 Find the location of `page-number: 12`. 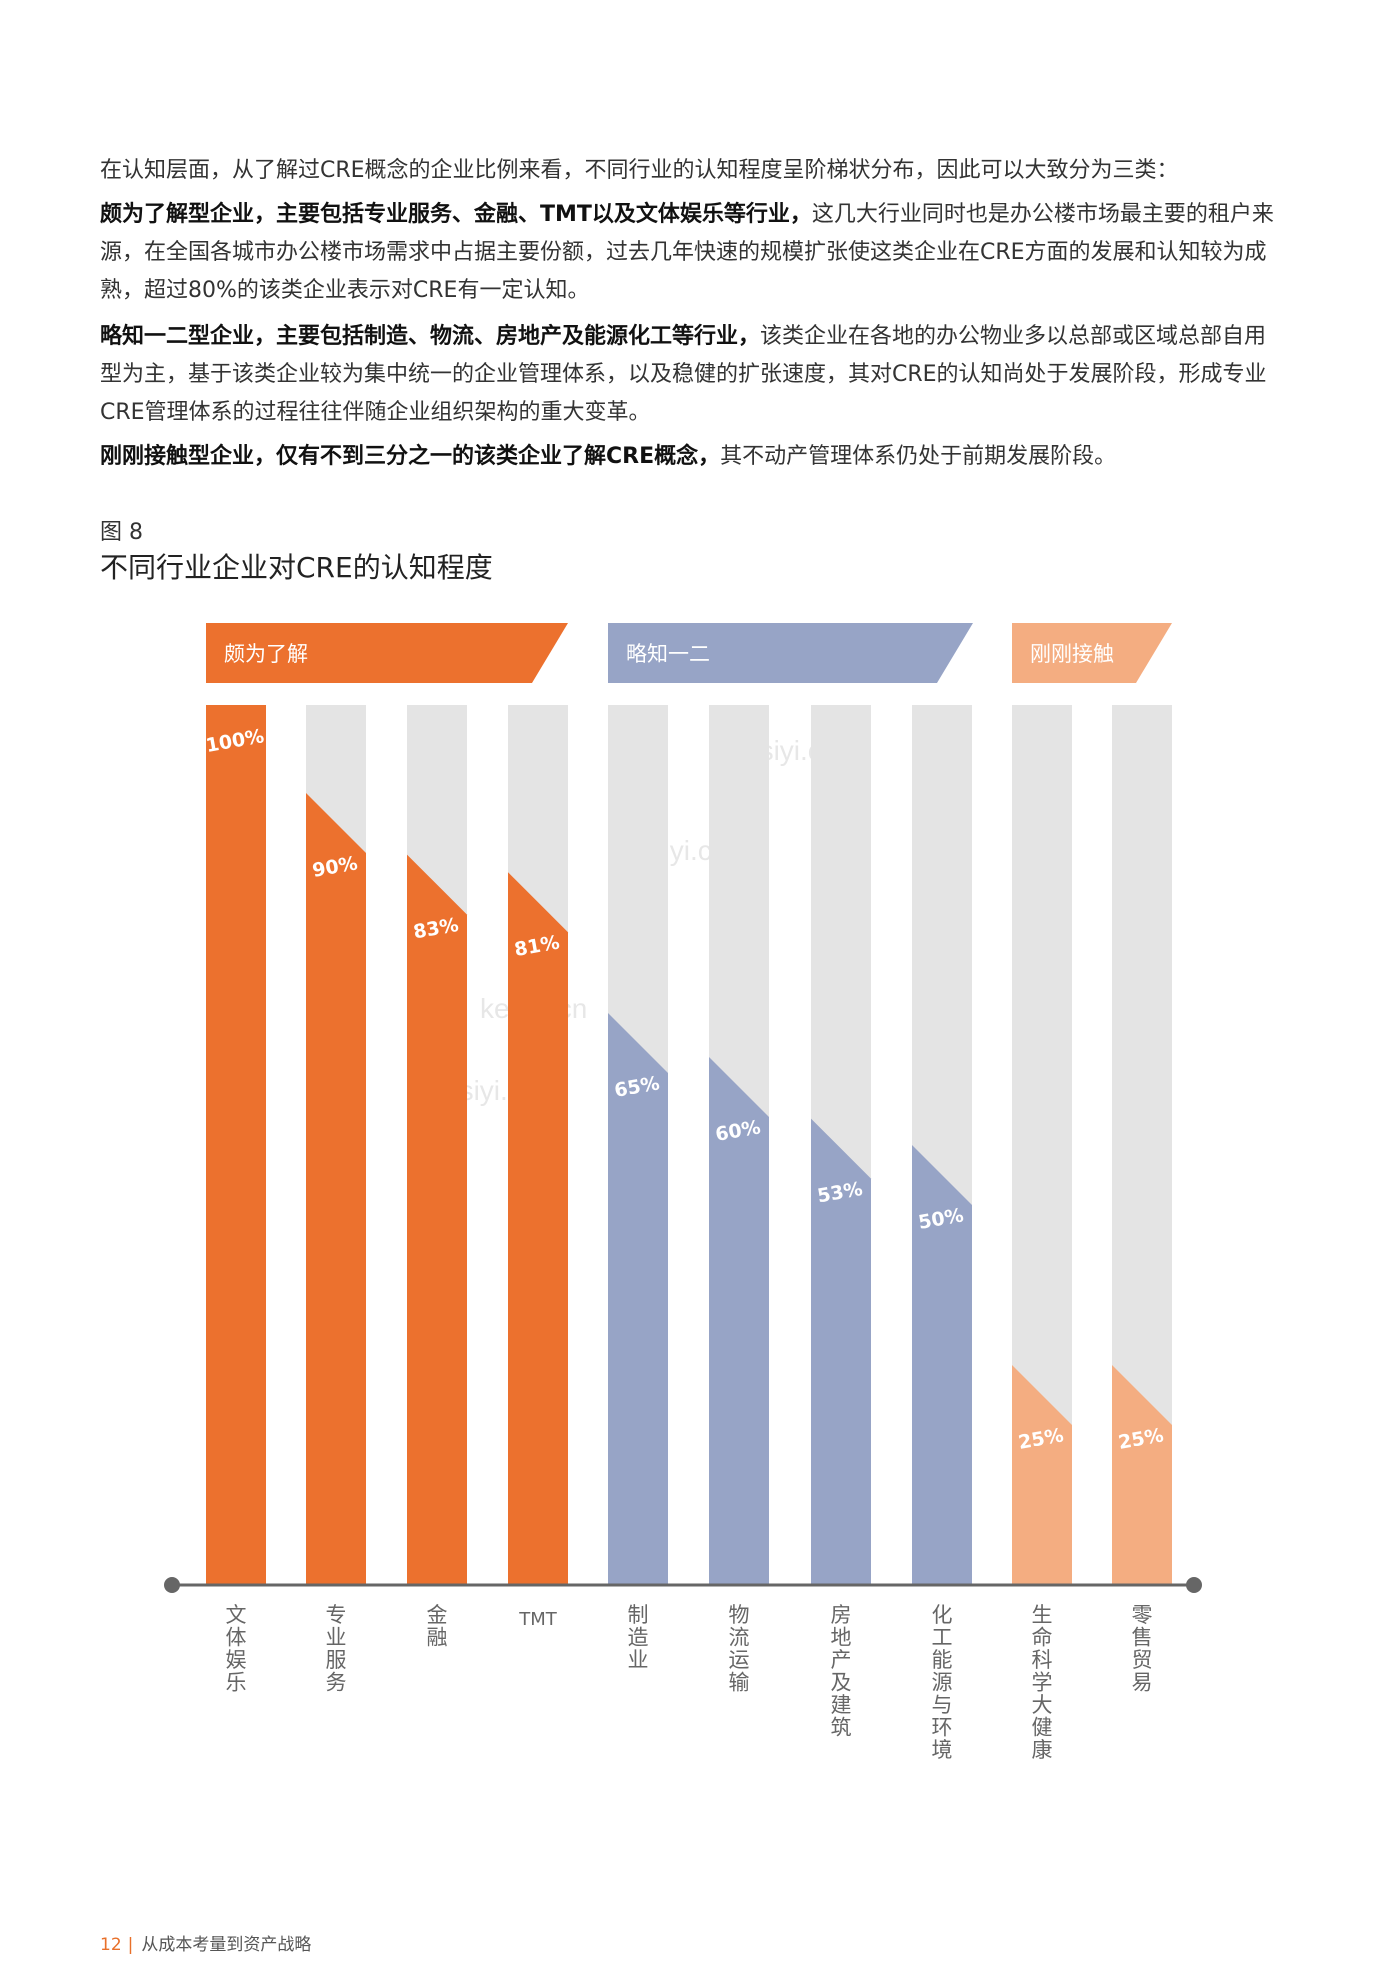

page-number: 12 is located at coordinates (111, 1945).